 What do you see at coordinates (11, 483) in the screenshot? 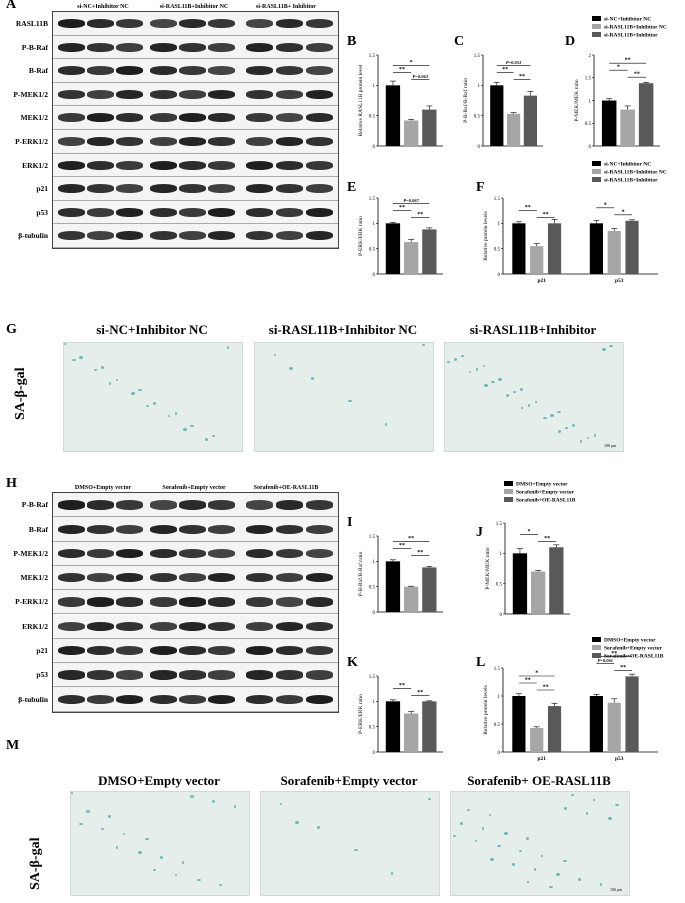
I see `panel-letter-h: H` at bounding box center [11, 483].